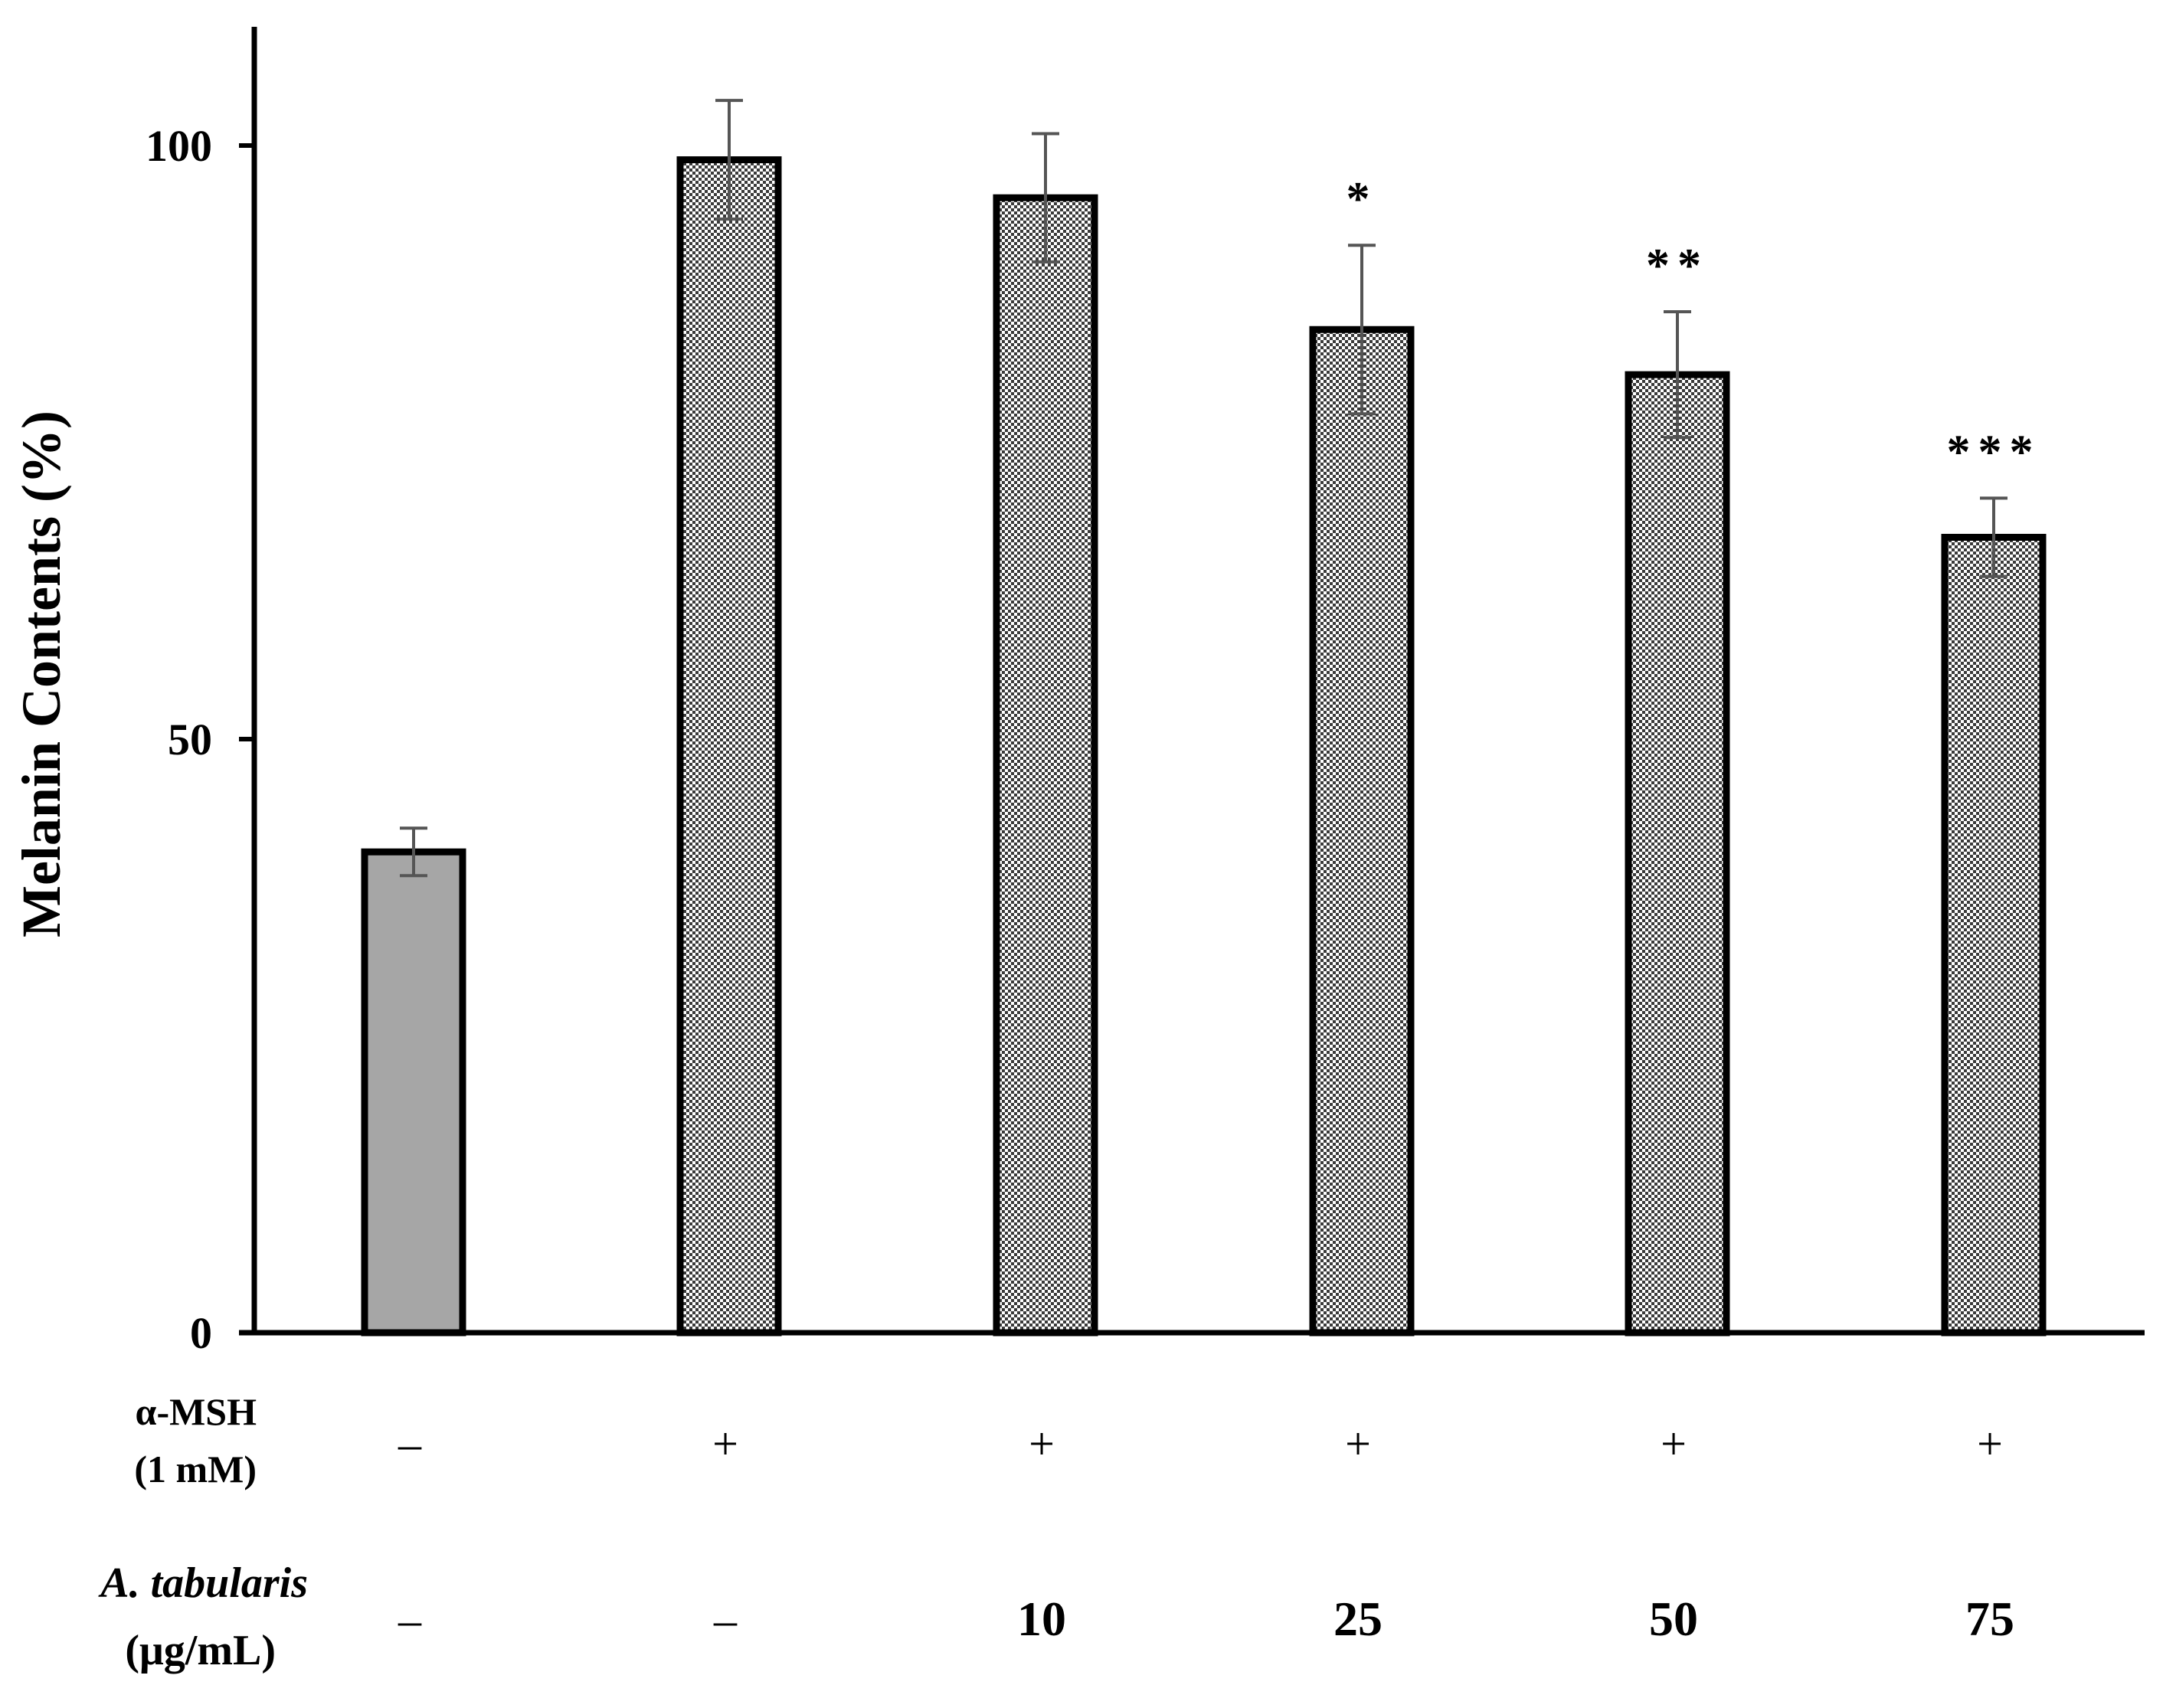  What do you see at coordinates (201, 1333) in the screenshot?
I see `y-tick-label-0: 0` at bounding box center [201, 1333].